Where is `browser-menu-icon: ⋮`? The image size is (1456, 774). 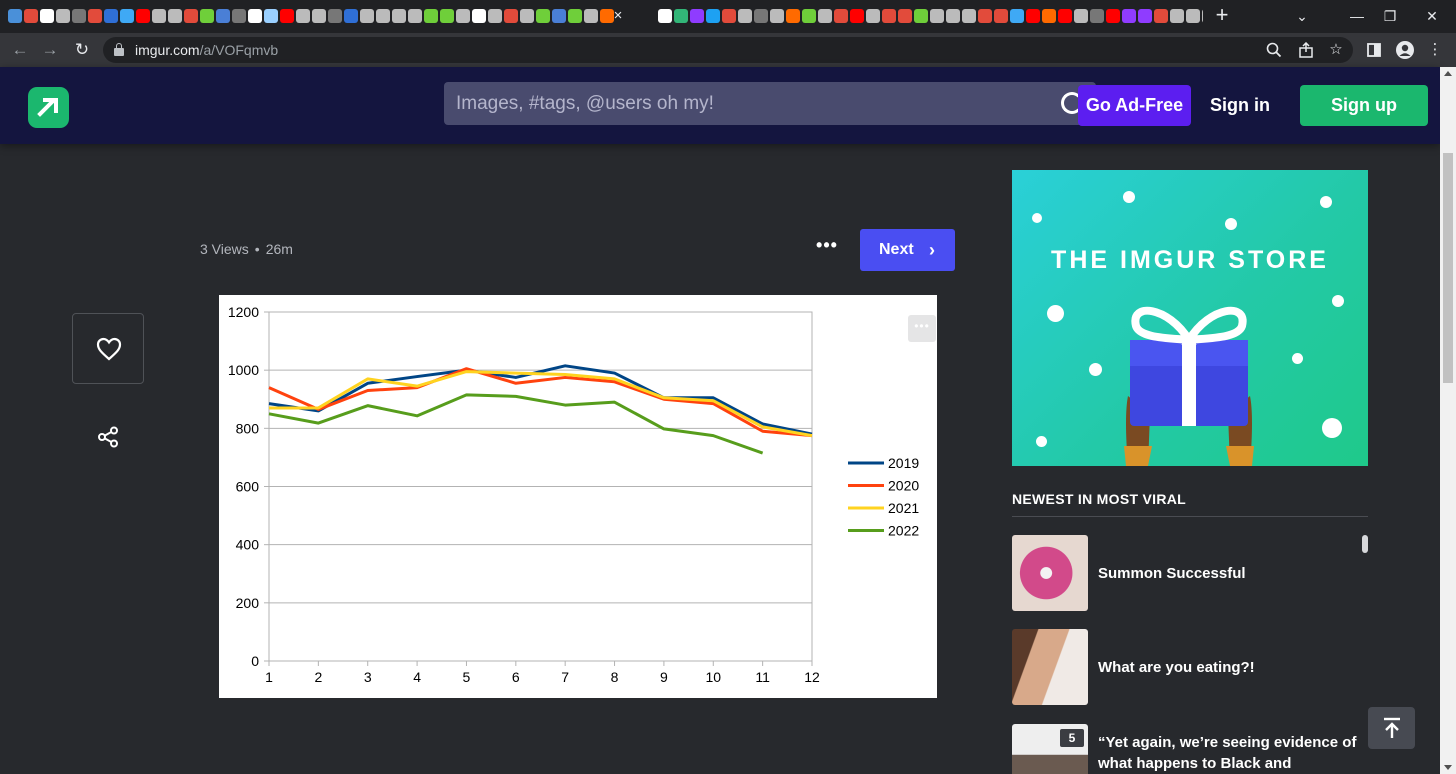
browser-menu-icon: ⋮ is located at coordinates (1435, 49).